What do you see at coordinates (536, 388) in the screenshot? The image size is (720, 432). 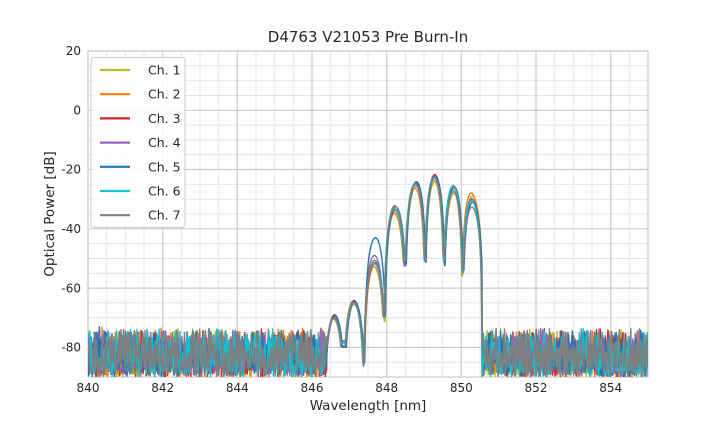 I see `x-tick-label: 852` at bounding box center [536, 388].